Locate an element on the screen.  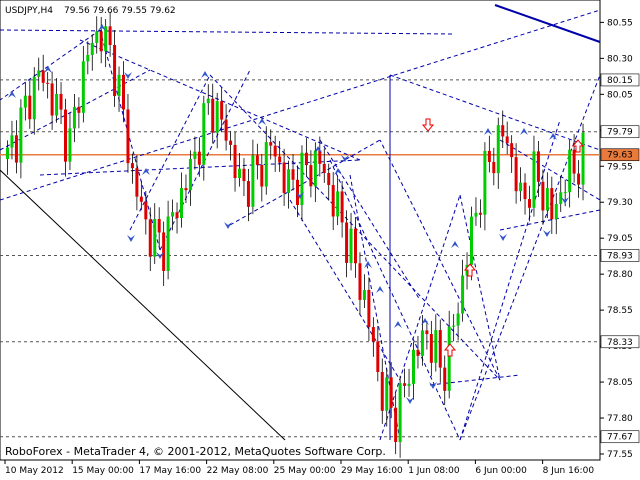
y-tick-label: 79.05 is located at coordinates (620, 239).